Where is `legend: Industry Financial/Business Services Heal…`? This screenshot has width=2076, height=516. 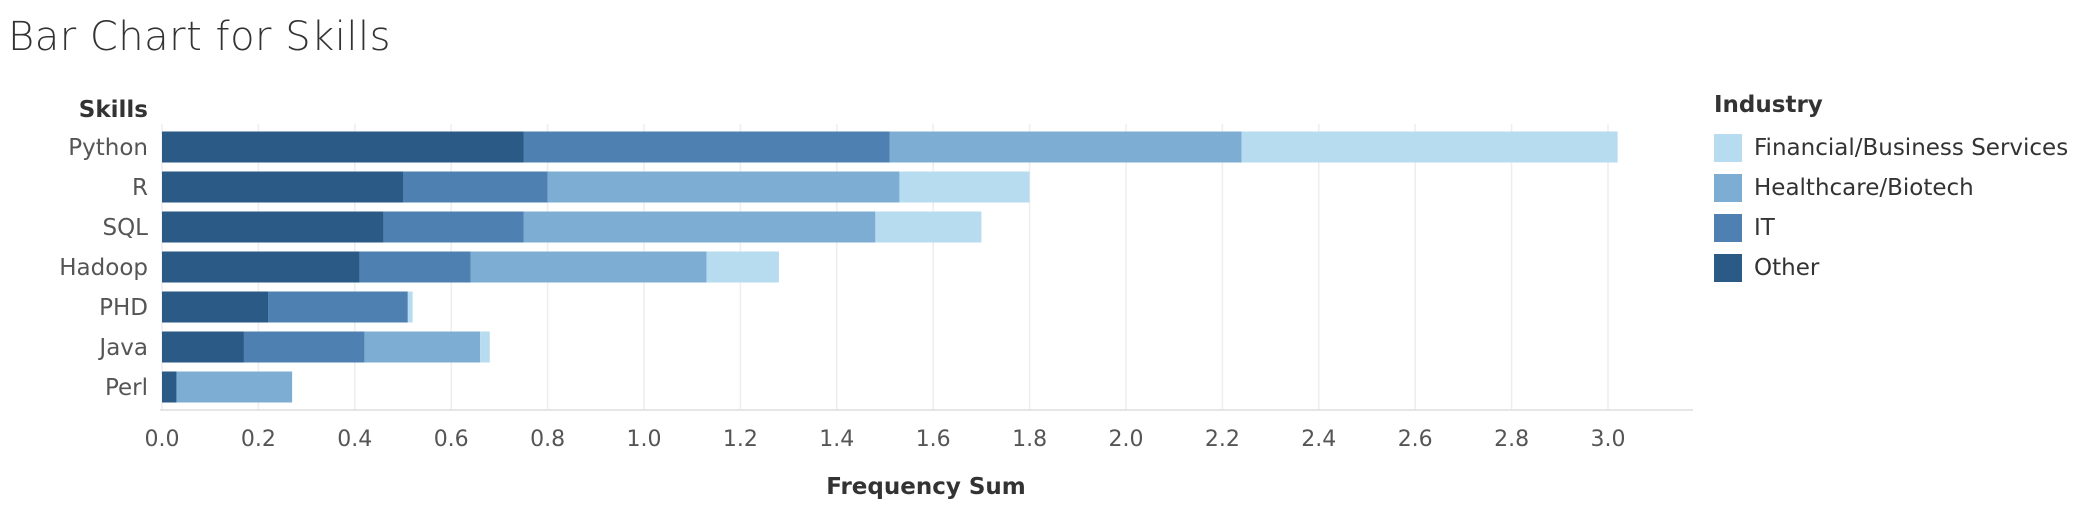 legend: Industry Financial/Business Services Heal… is located at coordinates (1891, 190).